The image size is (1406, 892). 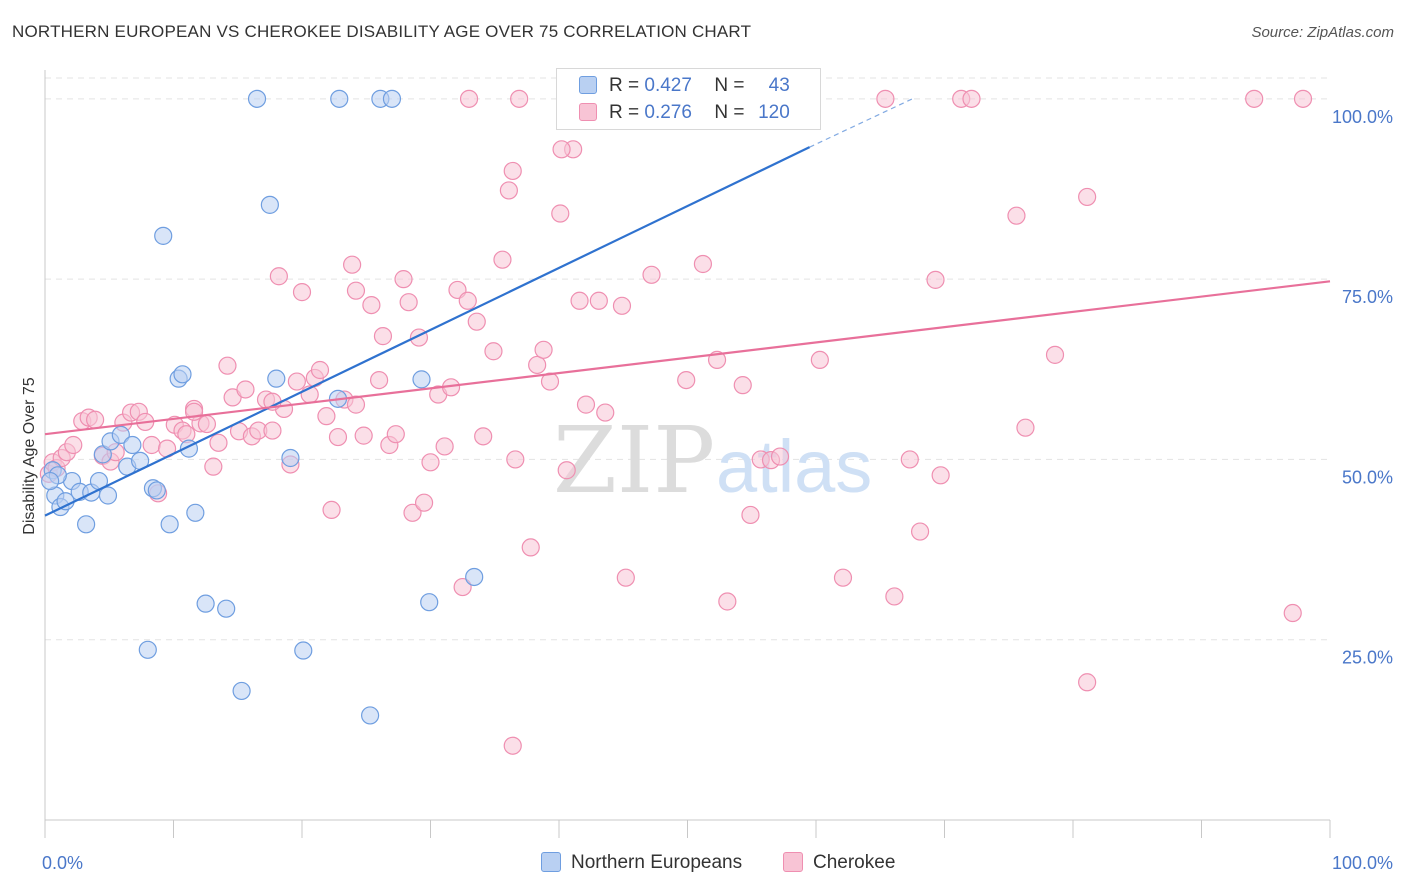 I want to click on bottom-legend-northern-europeans: Northern Europeans, so click(x=641, y=863).